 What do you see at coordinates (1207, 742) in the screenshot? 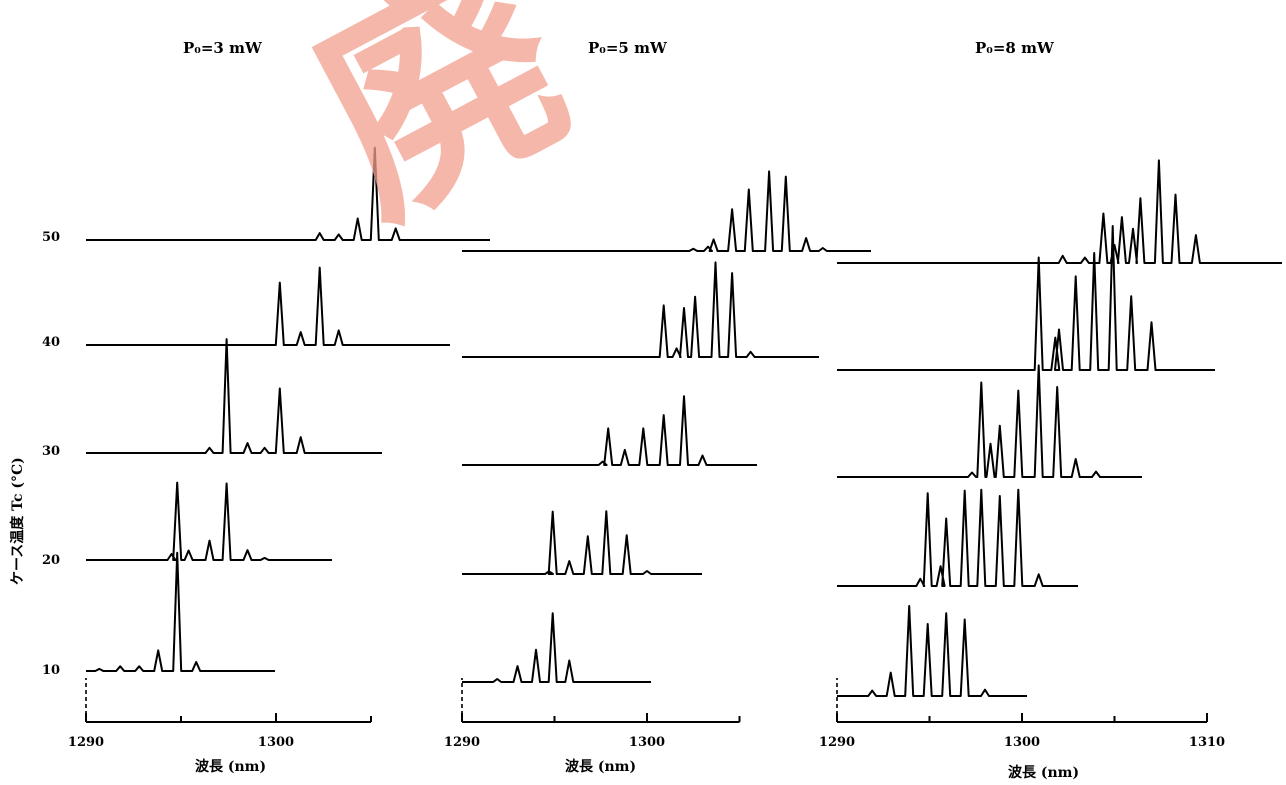
I see `x-tick-label: 1310` at bounding box center [1207, 742].